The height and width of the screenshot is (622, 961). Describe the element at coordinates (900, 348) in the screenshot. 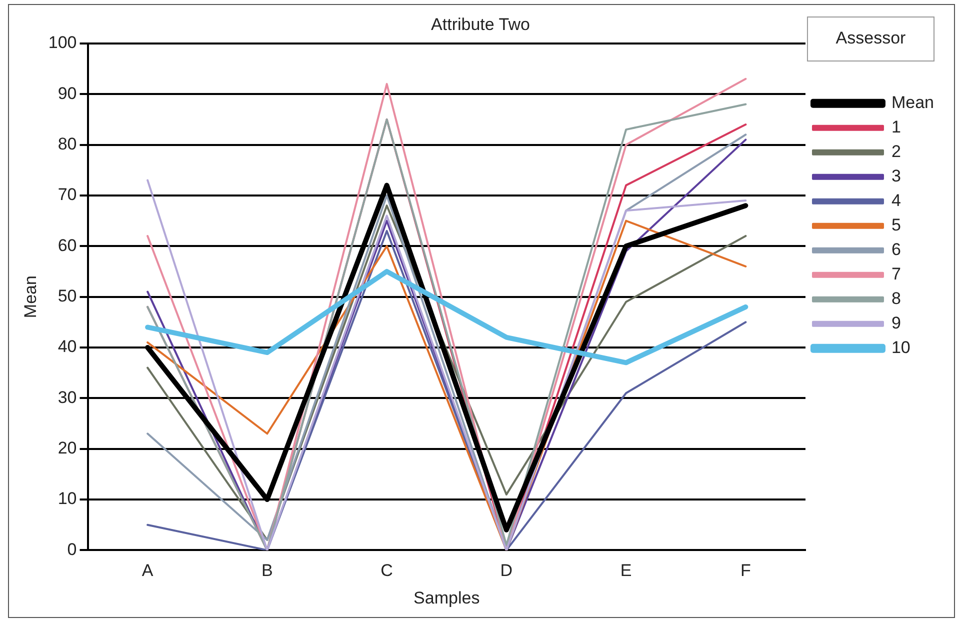

I see `legend-label: 10` at that location.